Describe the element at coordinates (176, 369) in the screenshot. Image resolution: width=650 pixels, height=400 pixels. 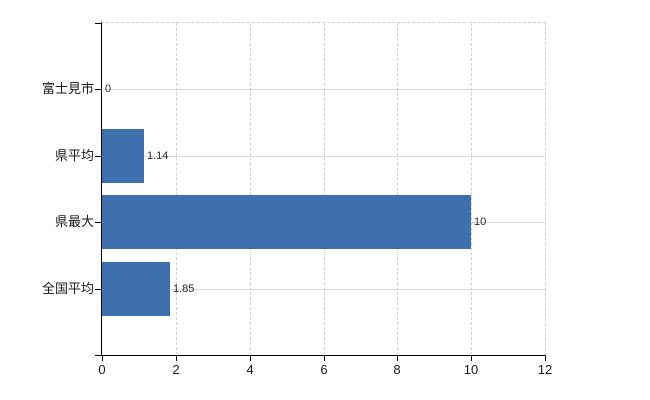
I see `x-tick-label: 2` at that location.